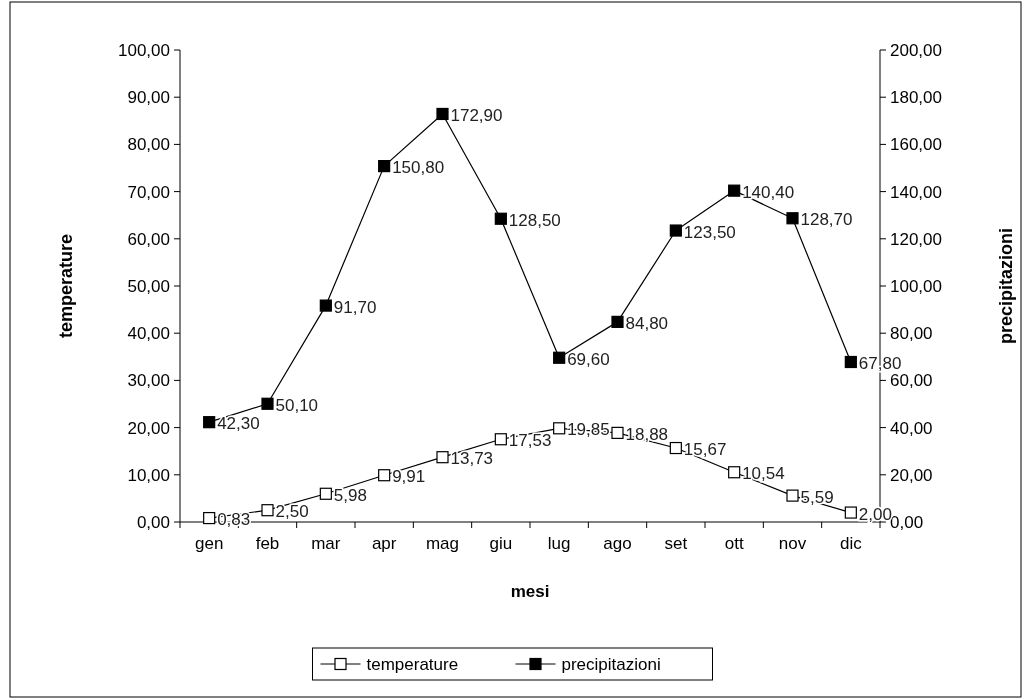 This screenshot has height=699, width=1025. What do you see at coordinates (792, 543) in the screenshot?
I see `x-tick-label: nov` at bounding box center [792, 543].